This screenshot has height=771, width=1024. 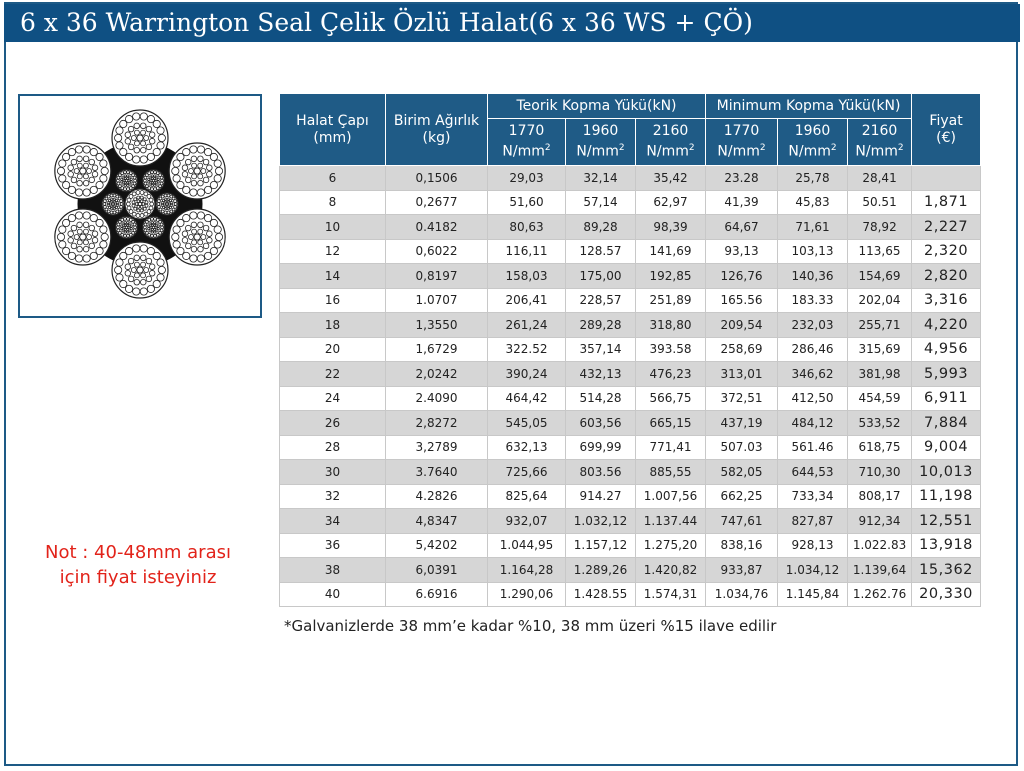 What do you see at coordinates (670, 447) in the screenshot?
I see `cell-theoretical-2160: 771,41` at bounding box center [670, 447].